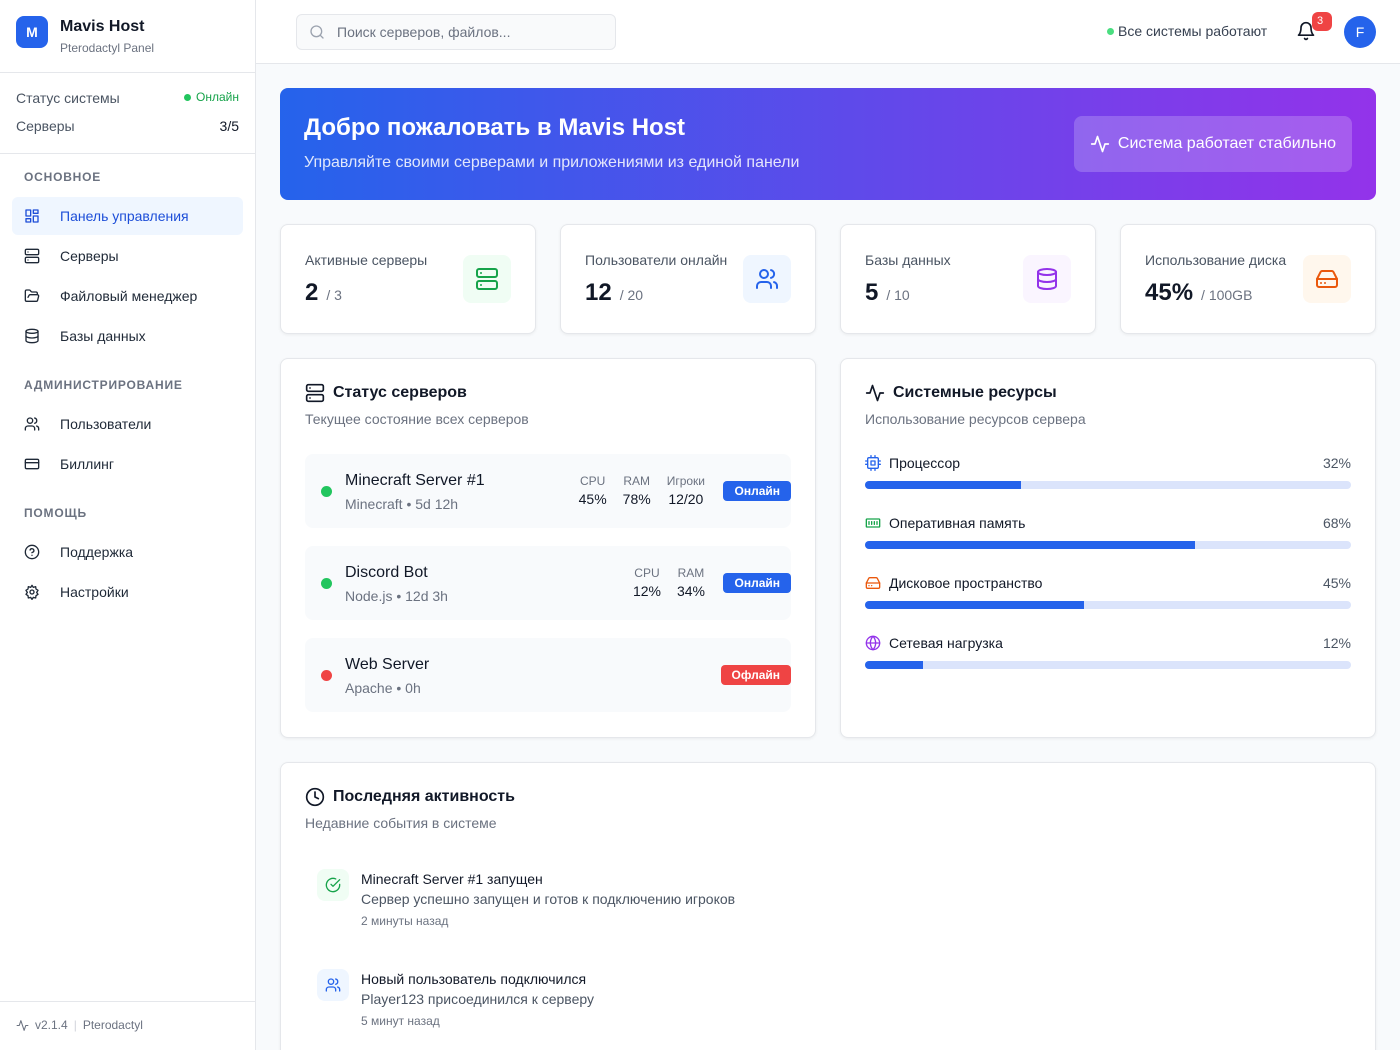 The image size is (1400, 1050). Describe the element at coordinates (1336, 583) in the screenshot. I see `resource-value: 45%` at that location.